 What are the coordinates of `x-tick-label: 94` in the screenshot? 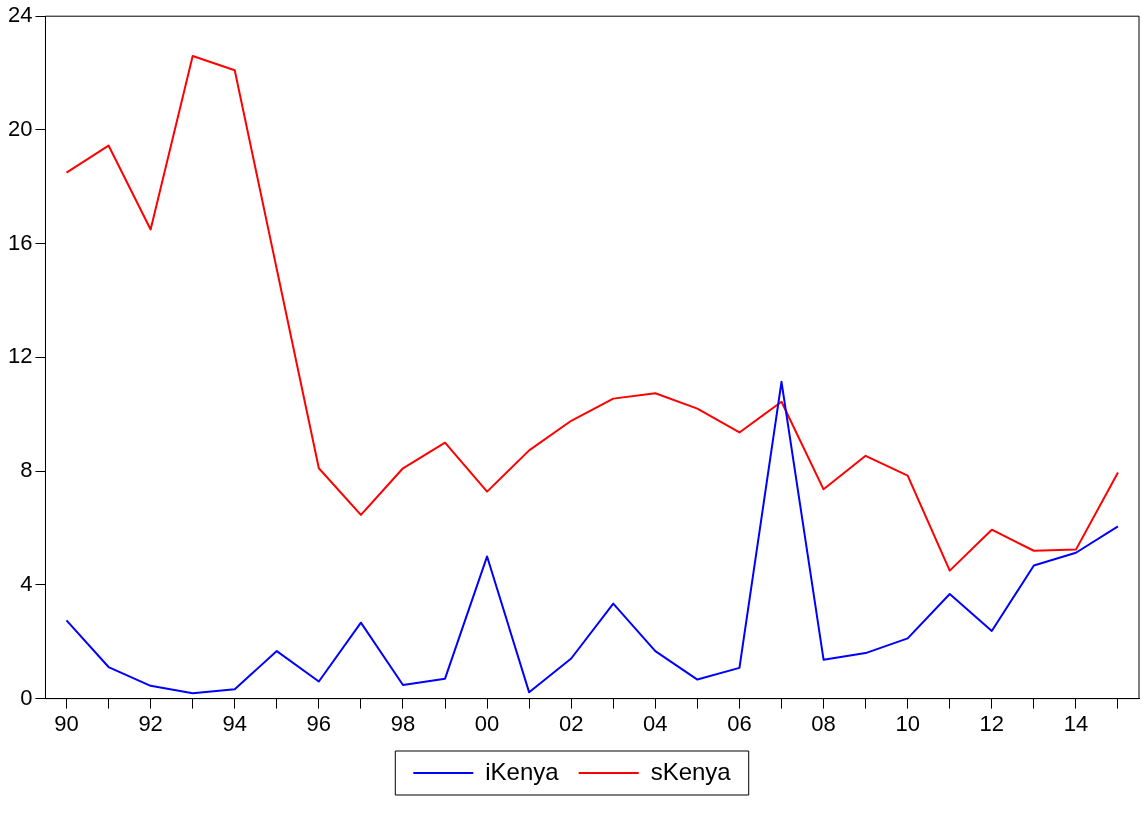 It's located at (234, 723).